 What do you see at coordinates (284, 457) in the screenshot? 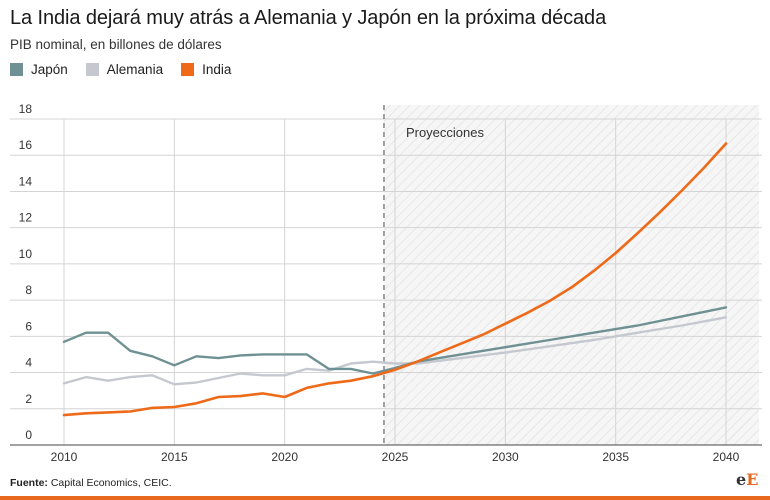
I see `x-tick-label: 2020` at bounding box center [284, 457].